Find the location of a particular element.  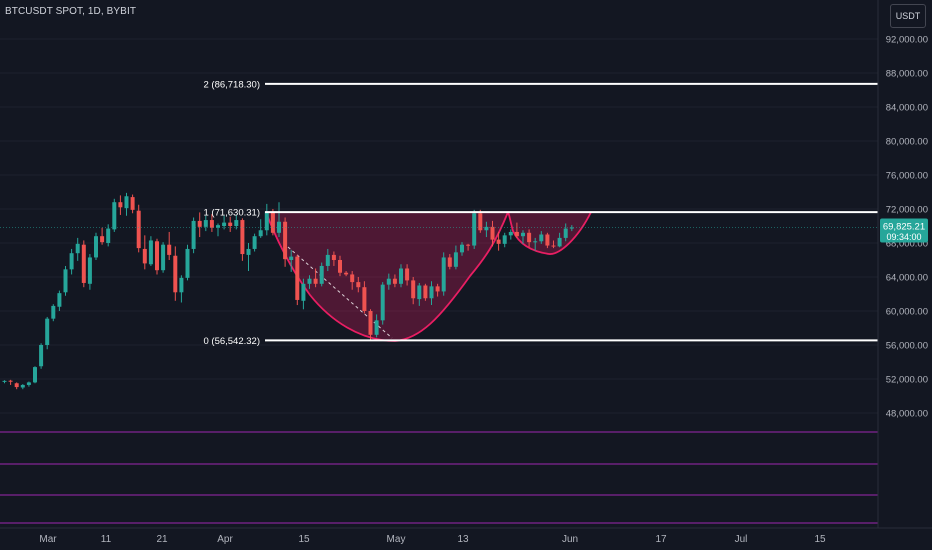

countdown-value: 09:34:00 is located at coordinates (903, 237).